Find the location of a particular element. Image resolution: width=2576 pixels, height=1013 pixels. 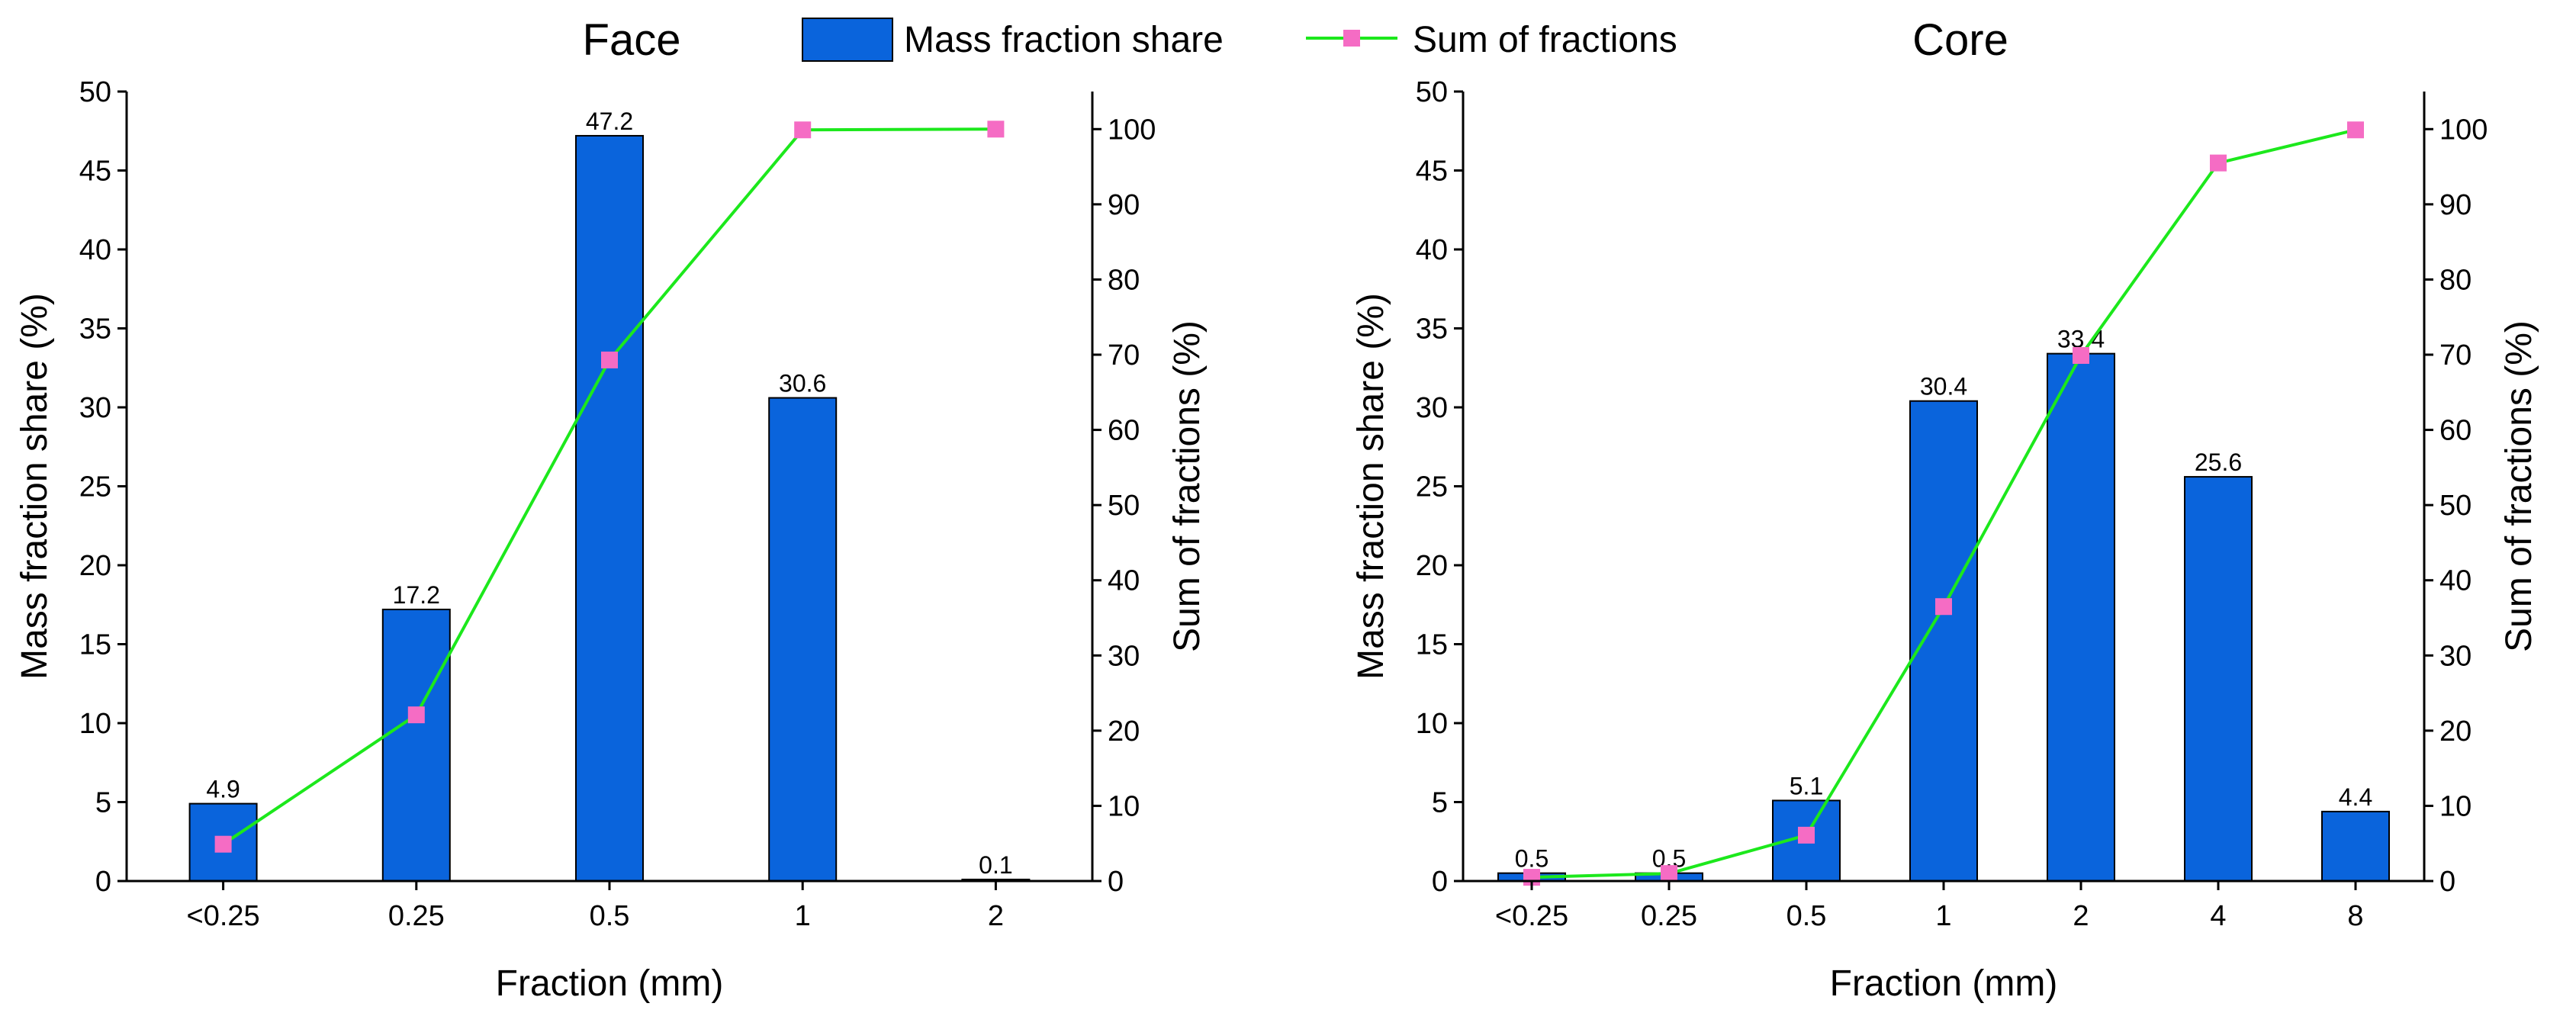

core-right-tick-label-8: 80 is located at coordinates (2455, 280).